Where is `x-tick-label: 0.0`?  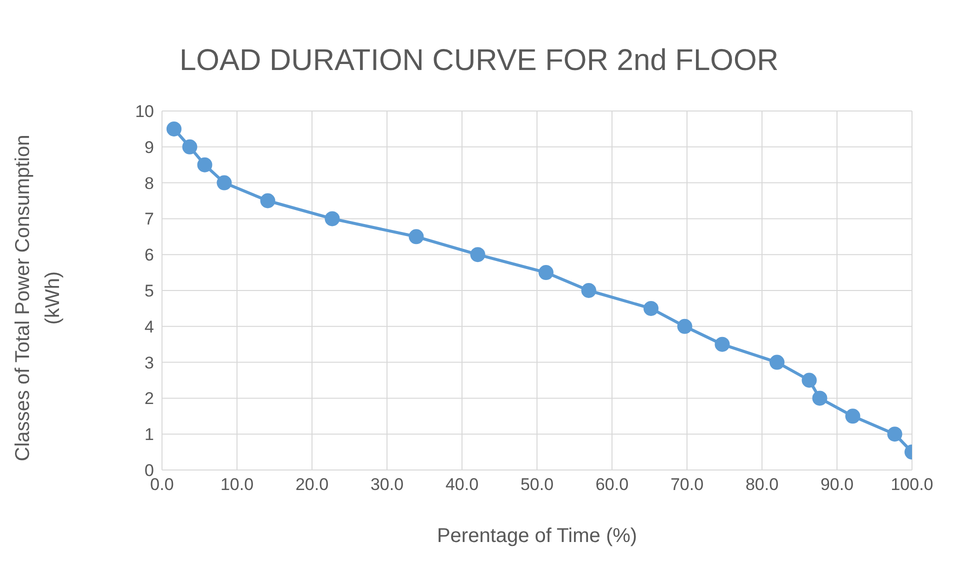
x-tick-label: 0.0 is located at coordinates (162, 484).